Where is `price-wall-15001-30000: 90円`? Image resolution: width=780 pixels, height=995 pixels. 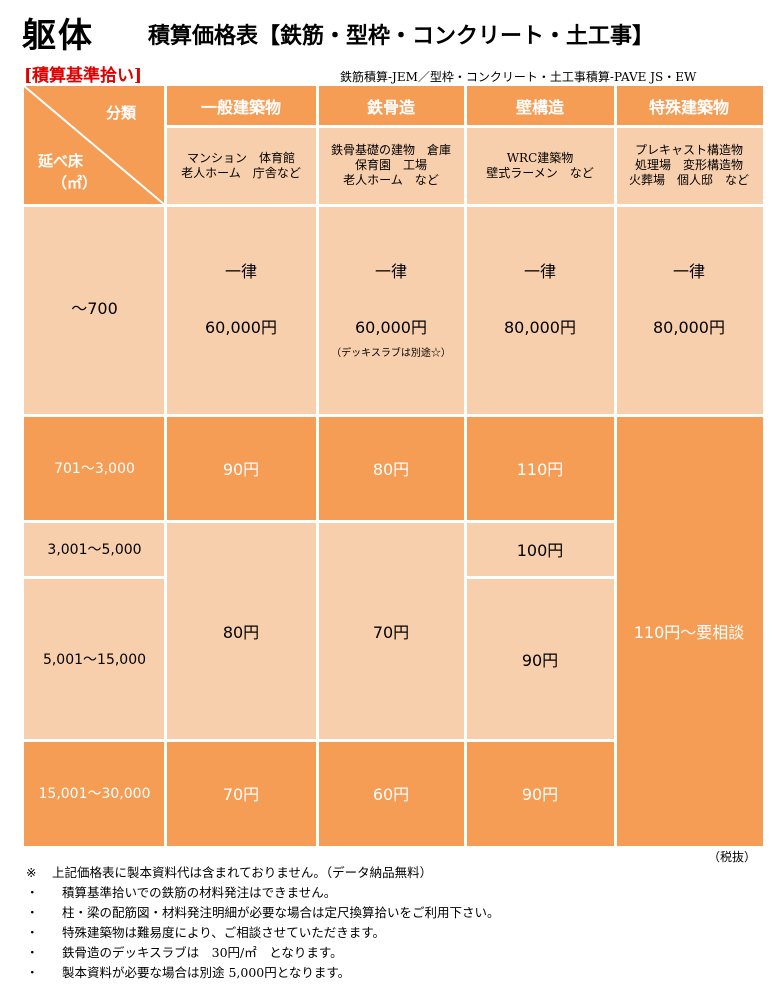
price-wall-15001-30000: 90円 is located at coordinates (540, 793).